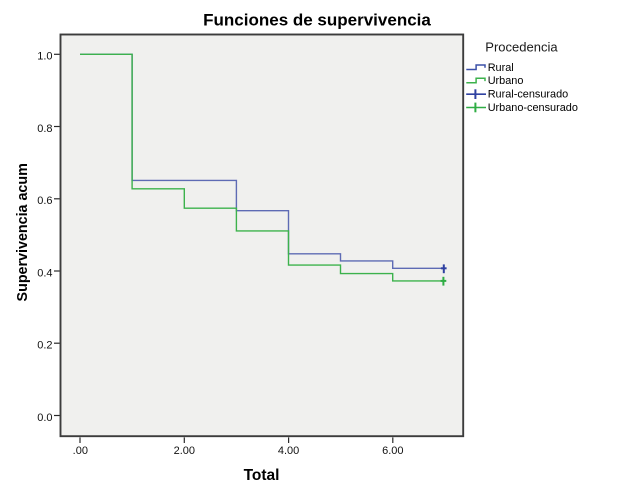 Image resolution: width=620 pixels, height=496 pixels. Describe the element at coordinates (521, 47) in the screenshot. I see `svg-text: Procedencia` at that location.